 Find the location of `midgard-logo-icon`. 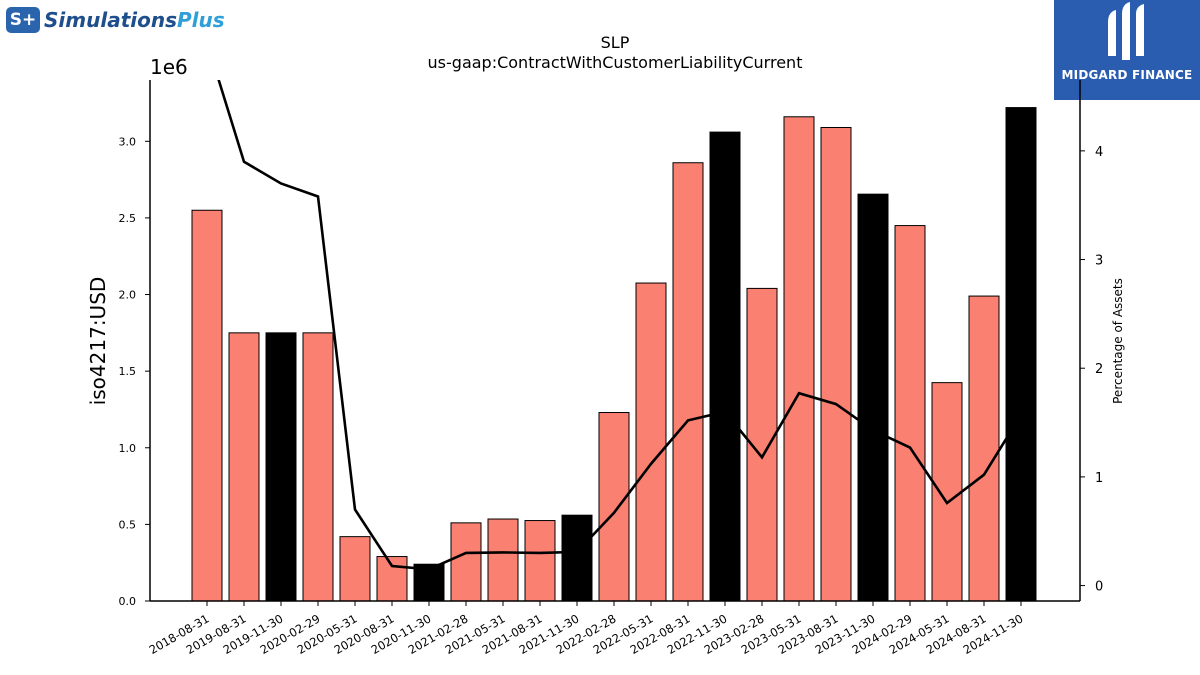

midgard-logo-icon is located at coordinates (1126, 31).